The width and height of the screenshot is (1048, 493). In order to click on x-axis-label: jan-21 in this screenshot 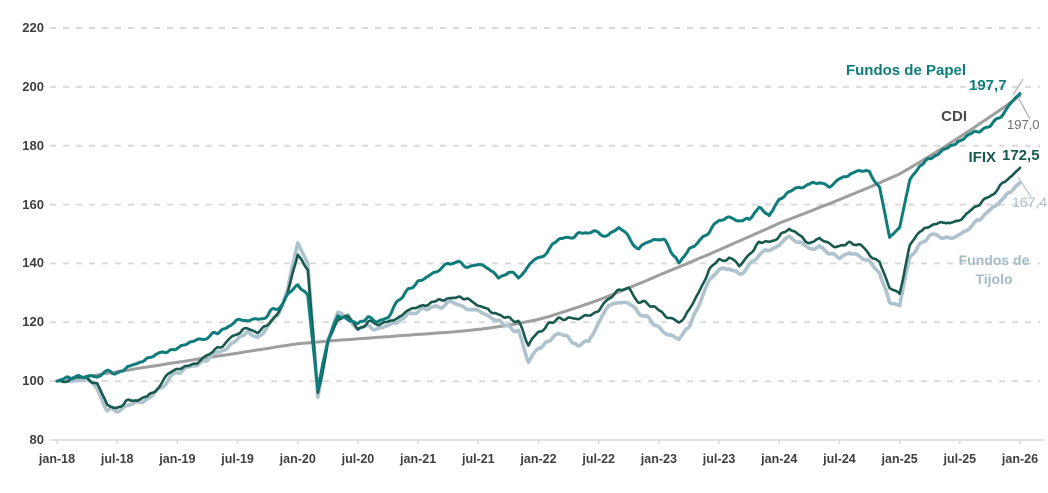, I will do `click(418, 459)`.